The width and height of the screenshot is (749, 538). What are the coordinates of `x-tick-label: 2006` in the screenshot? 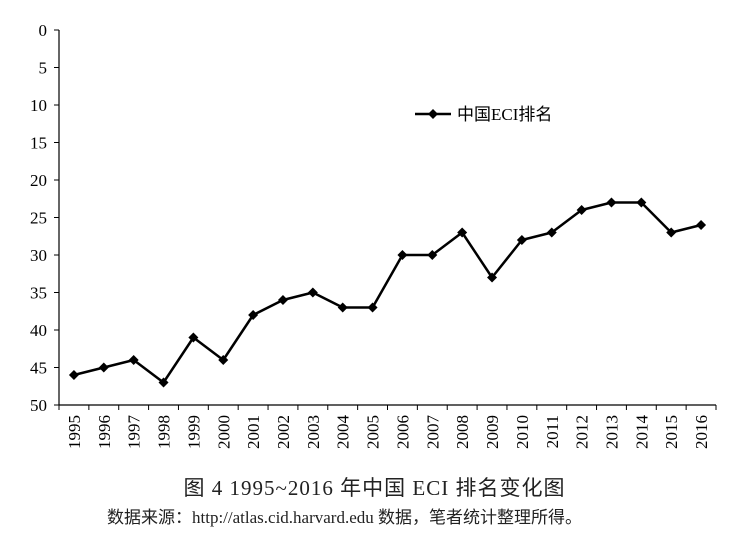 It's located at (402, 432).